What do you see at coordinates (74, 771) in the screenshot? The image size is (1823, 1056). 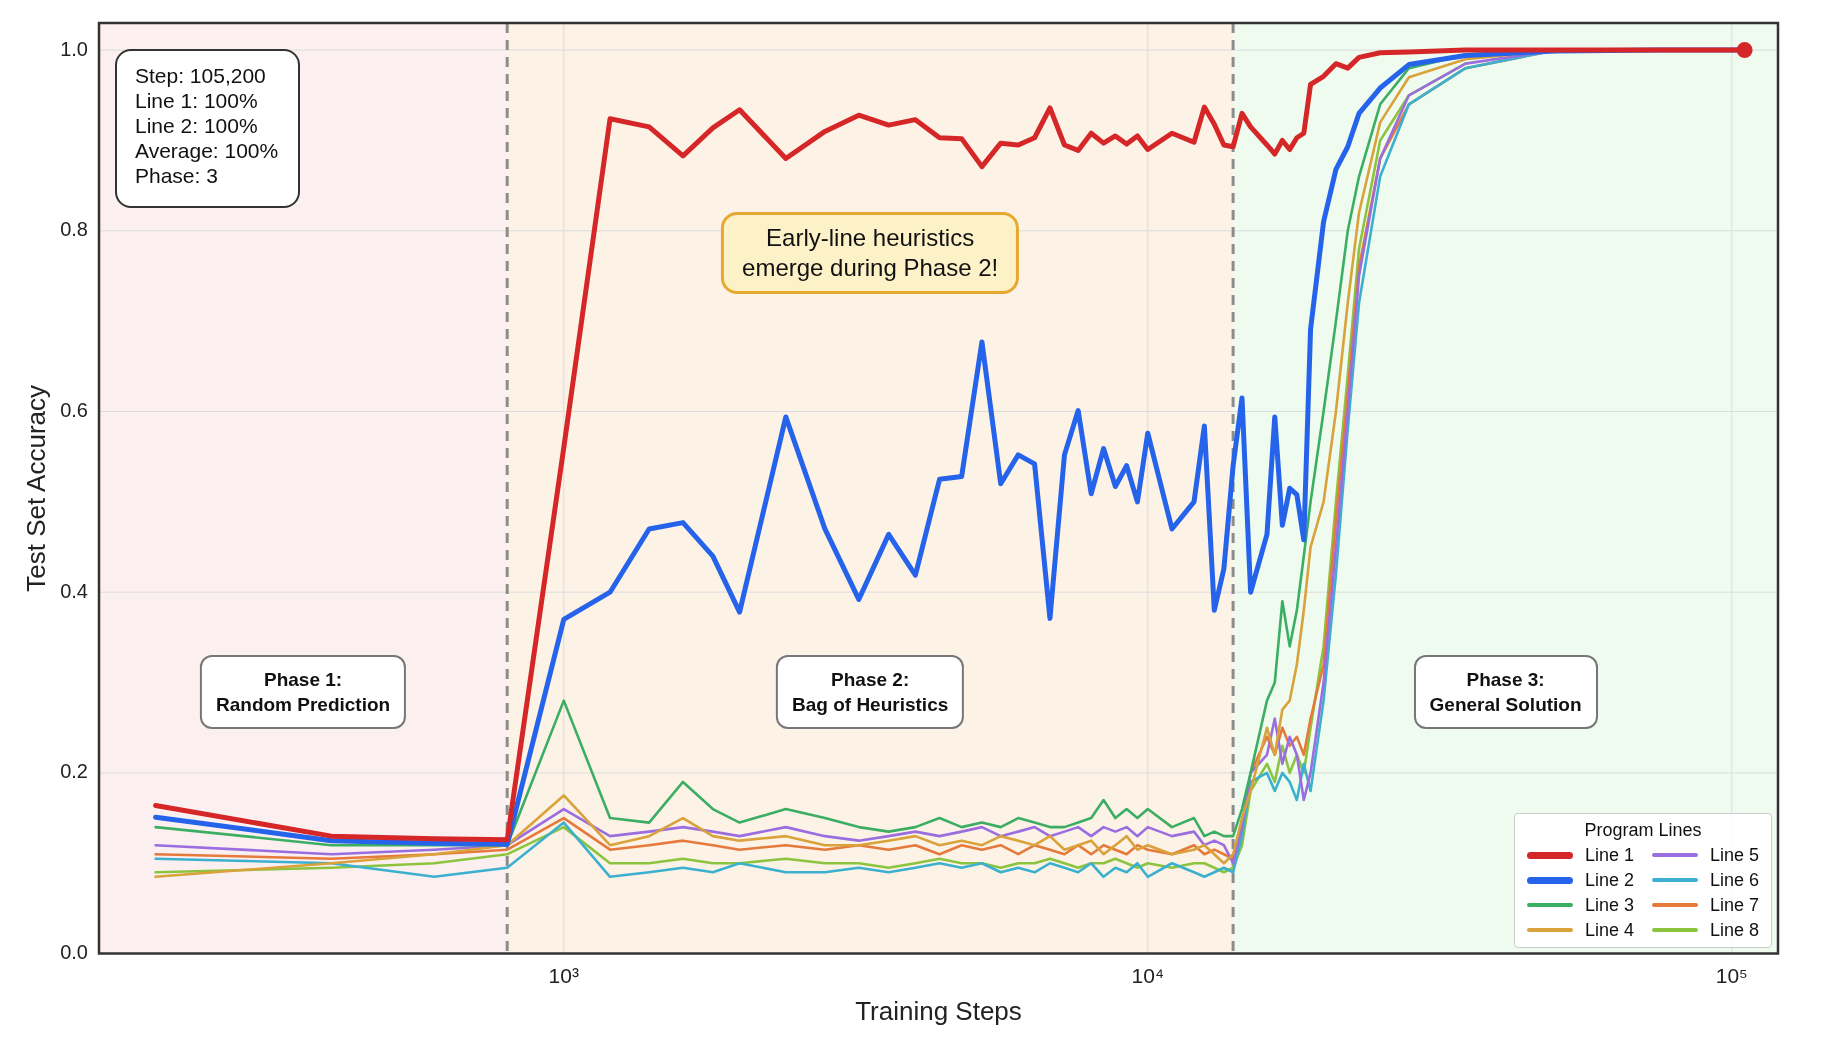 I see `y-tick-label: 0.2` at bounding box center [74, 771].